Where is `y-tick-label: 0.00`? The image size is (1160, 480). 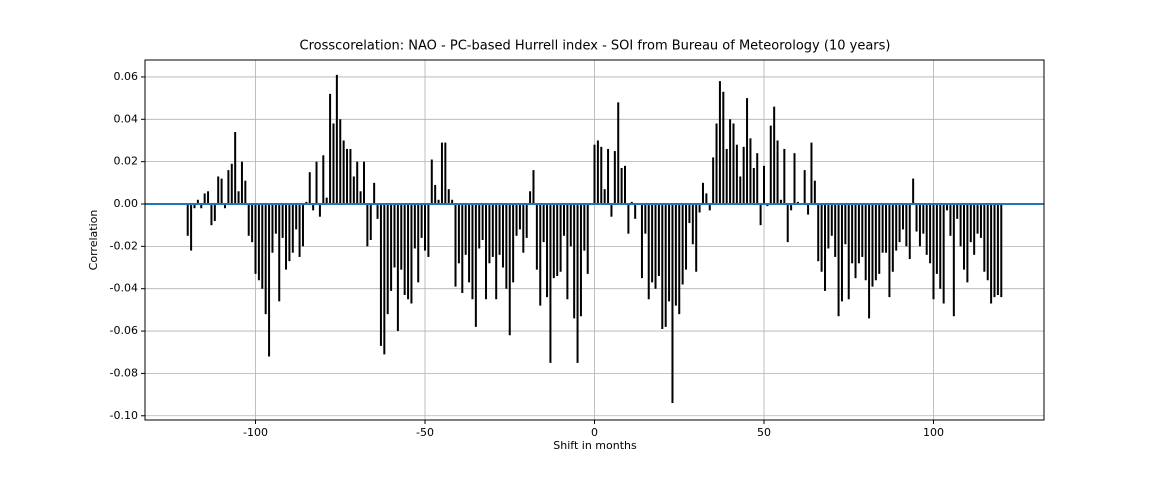
y-tick-label: 0.00 is located at coordinates (126, 203).